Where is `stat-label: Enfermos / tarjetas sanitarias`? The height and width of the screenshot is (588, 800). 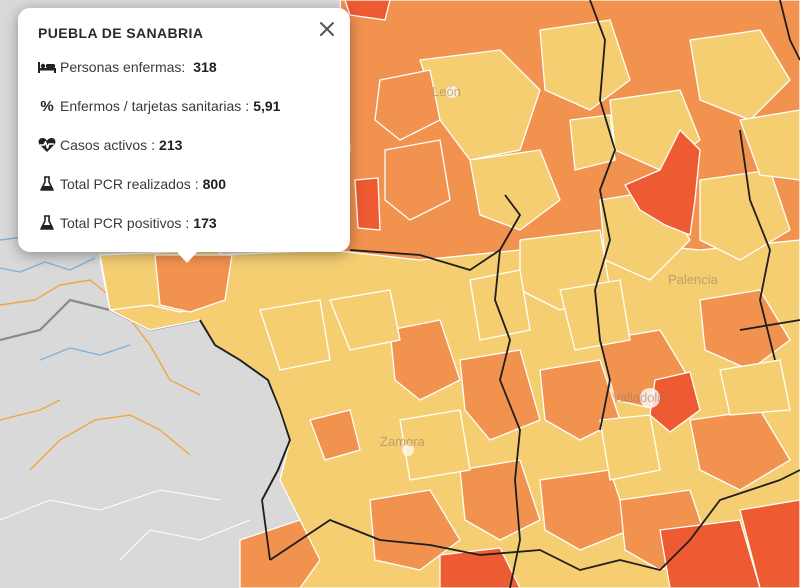
stat-label: Enfermos / tarjetas sanitarias is located at coordinates (151, 106).